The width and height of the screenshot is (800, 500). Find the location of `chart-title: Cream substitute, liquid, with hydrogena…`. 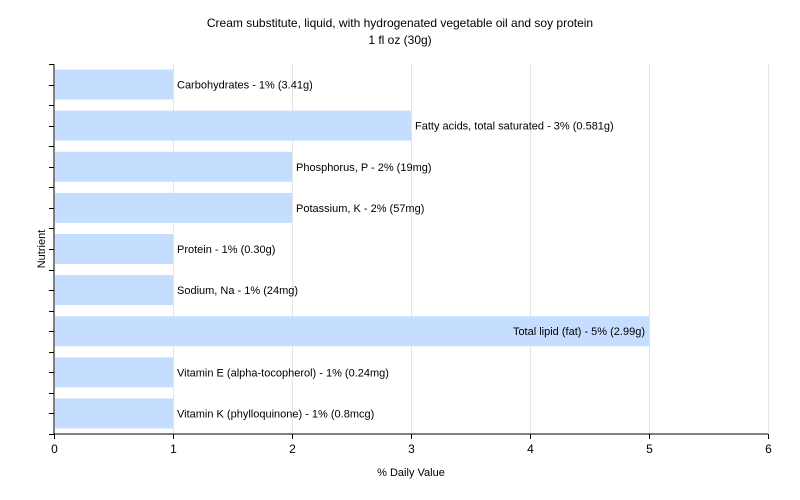

chart-title: Cream substitute, liquid, with hydrogena… is located at coordinates (400, 23).